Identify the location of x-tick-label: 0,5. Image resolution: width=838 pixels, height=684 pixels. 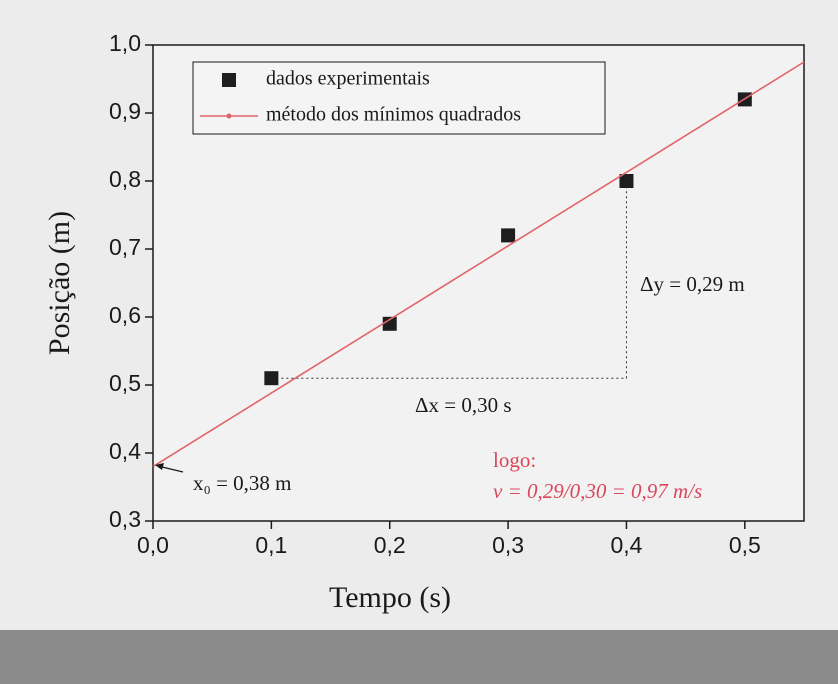
(745, 545).